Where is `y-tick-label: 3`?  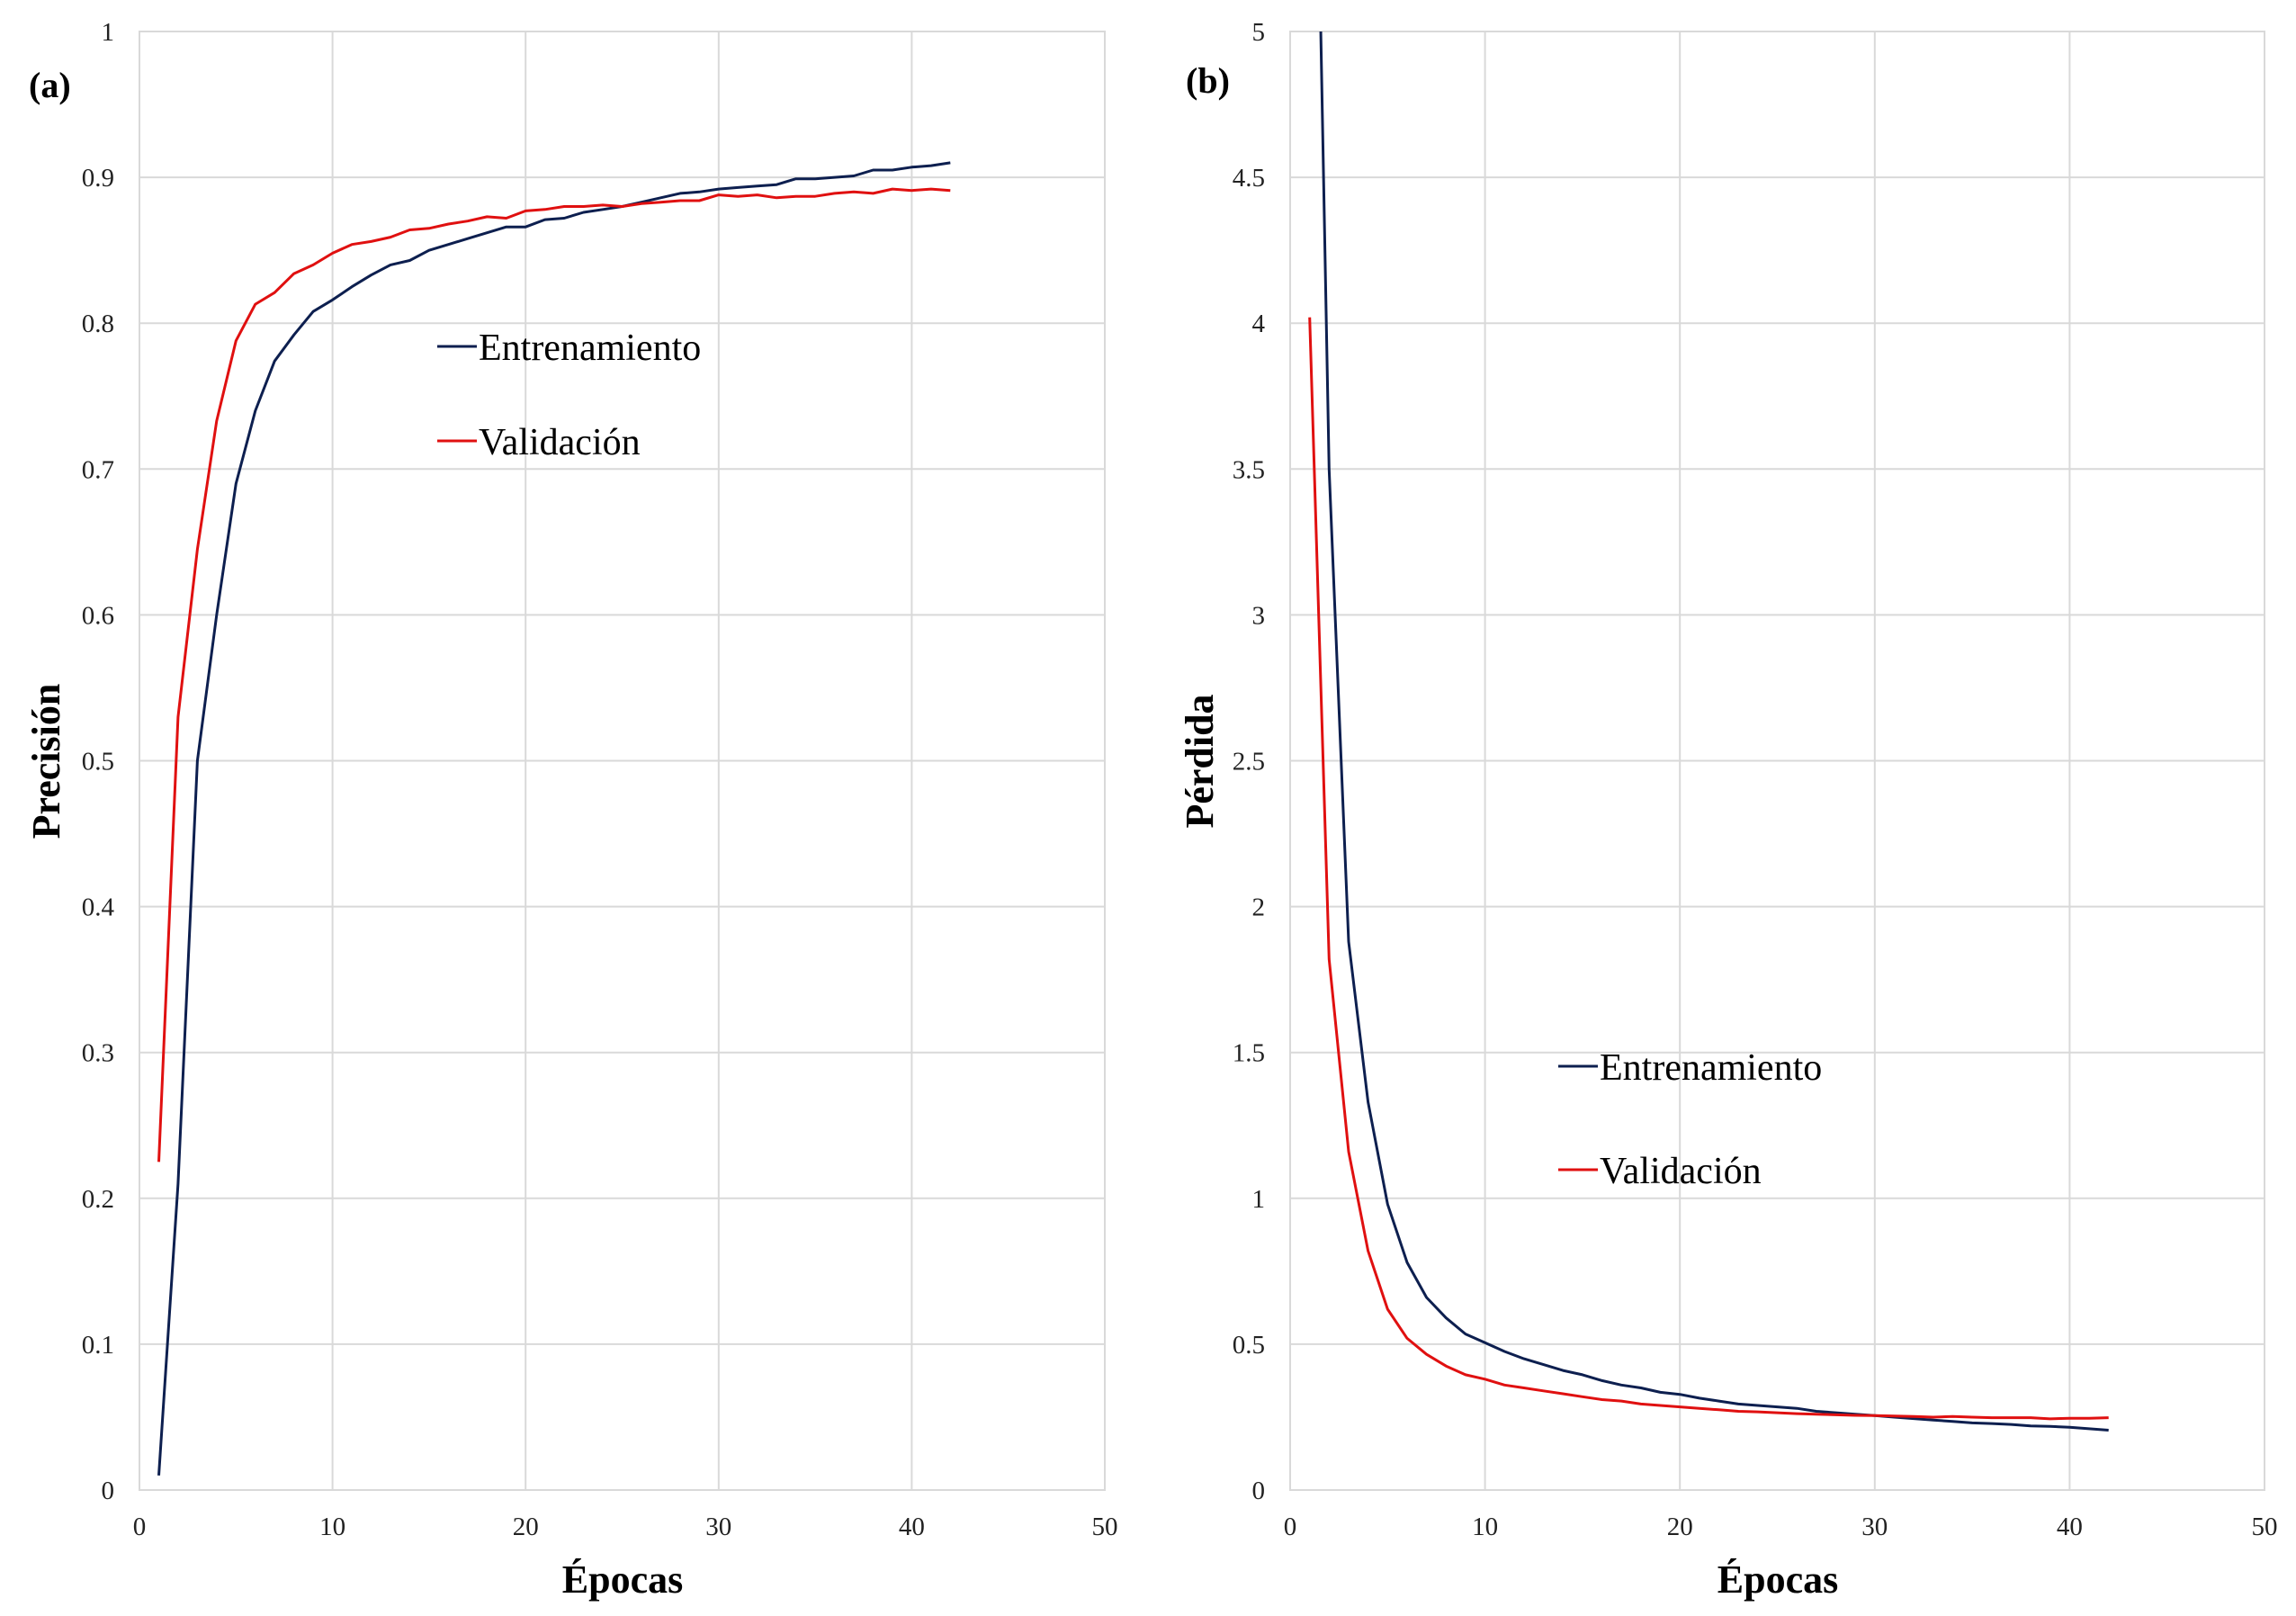 y-tick-label: 3 is located at coordinates (1259, 615).